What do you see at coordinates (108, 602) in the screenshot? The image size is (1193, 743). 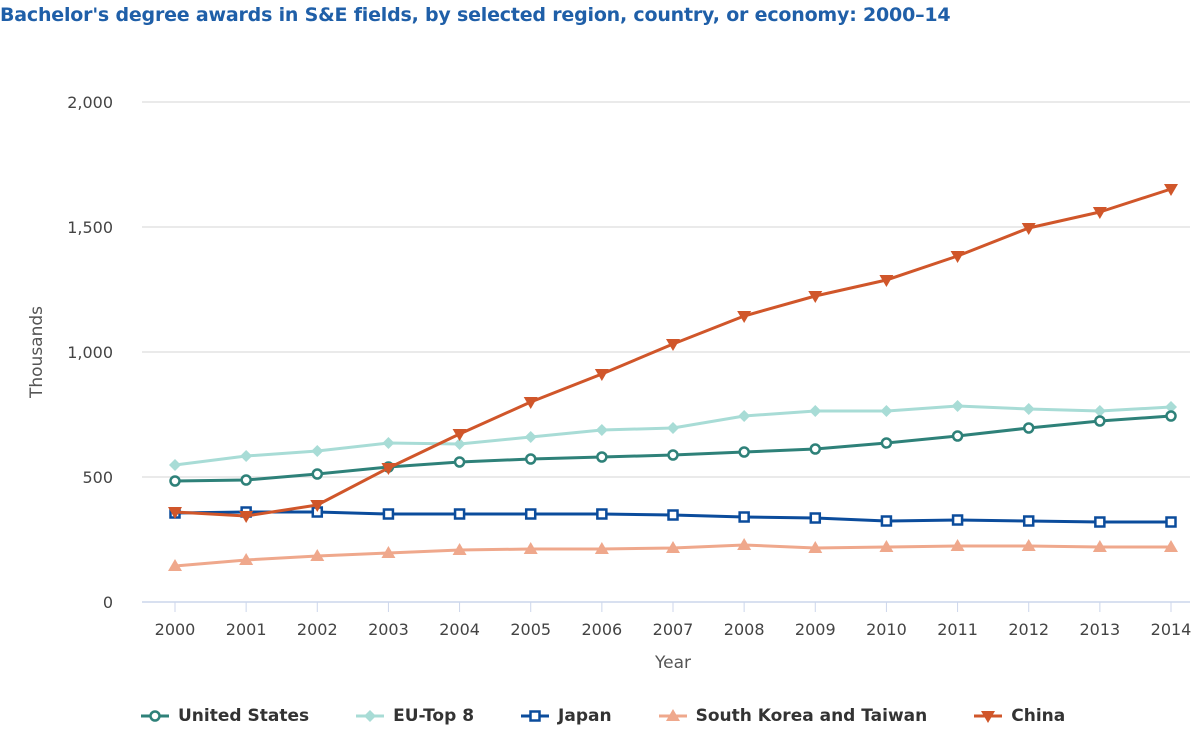 I see `y-tick-label: 0` at bounding box center [108, 602].